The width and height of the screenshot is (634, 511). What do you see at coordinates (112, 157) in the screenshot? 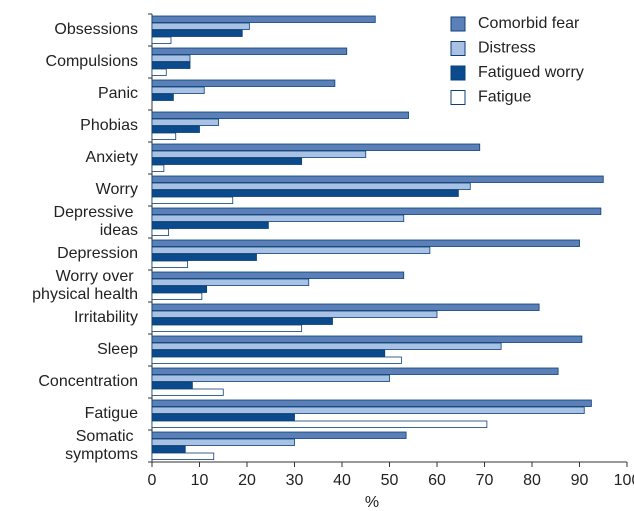
I see `category-label: Anxiety` at bounding box center [112, 157].